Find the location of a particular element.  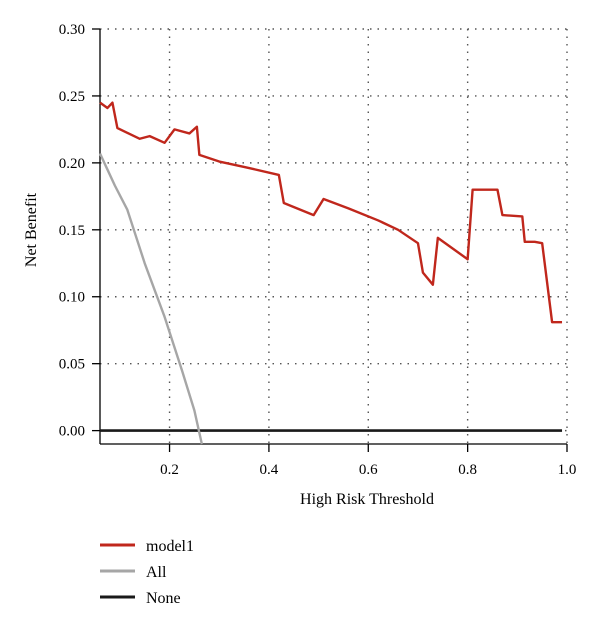

y-tick-label-3: 0.15 is located at coordinates (72, 231).